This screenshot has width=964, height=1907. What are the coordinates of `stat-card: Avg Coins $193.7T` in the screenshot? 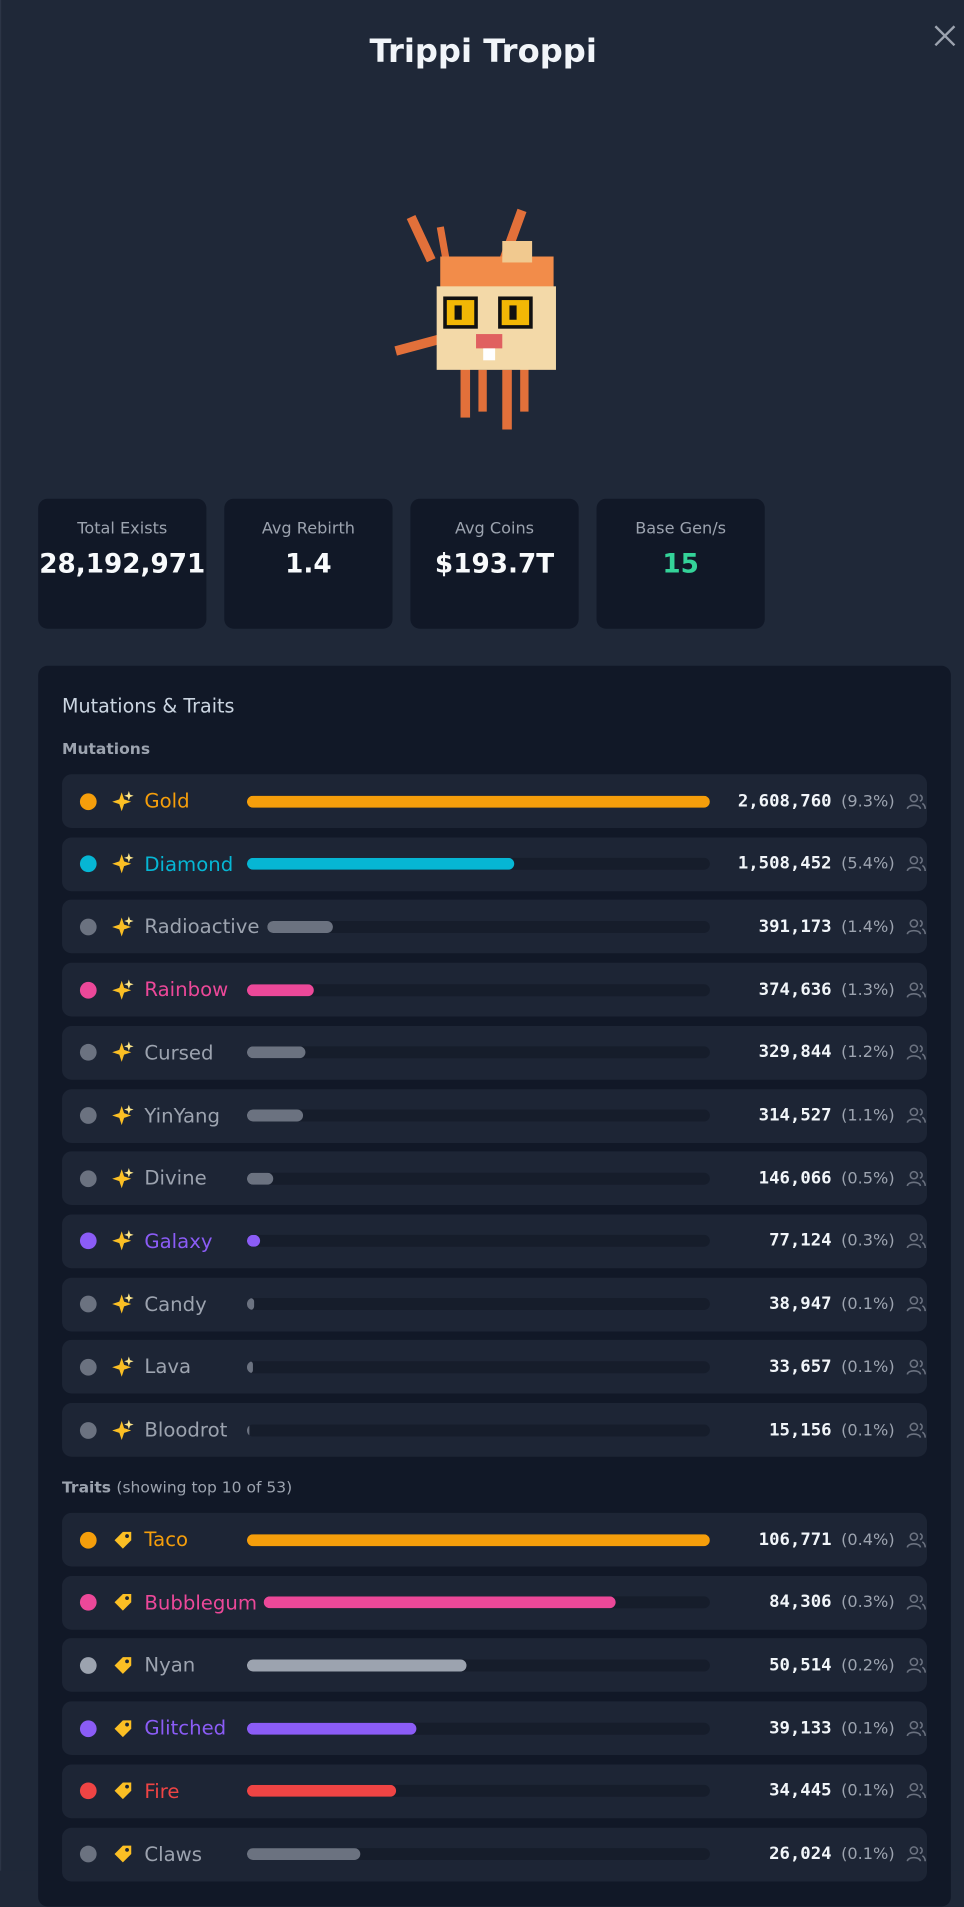 It's located at (494, 563).